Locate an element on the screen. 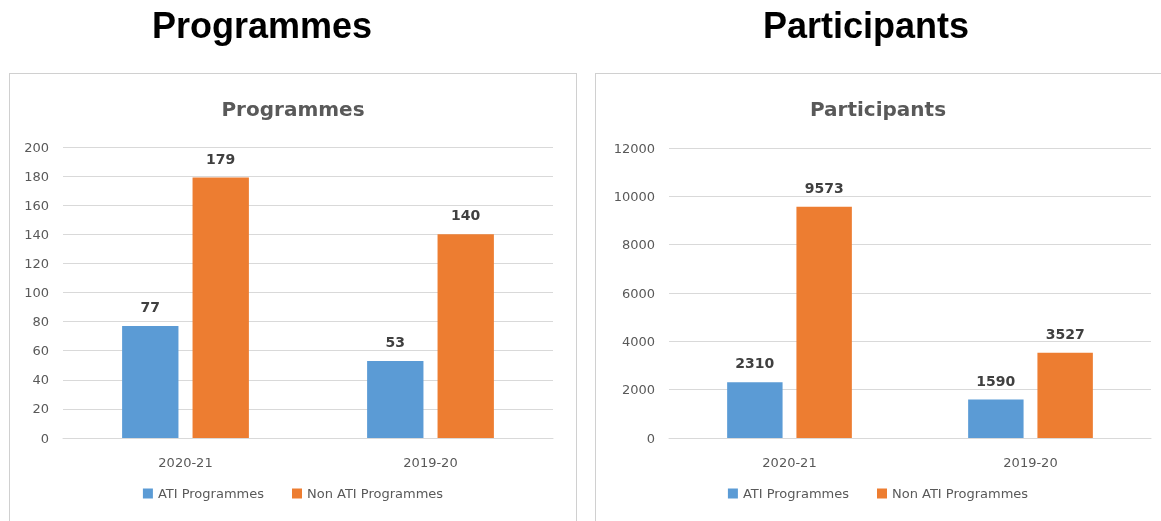 This screenshot has width=1161, height=521. y-tick-label: 140 is located at coordinates (36, 234).